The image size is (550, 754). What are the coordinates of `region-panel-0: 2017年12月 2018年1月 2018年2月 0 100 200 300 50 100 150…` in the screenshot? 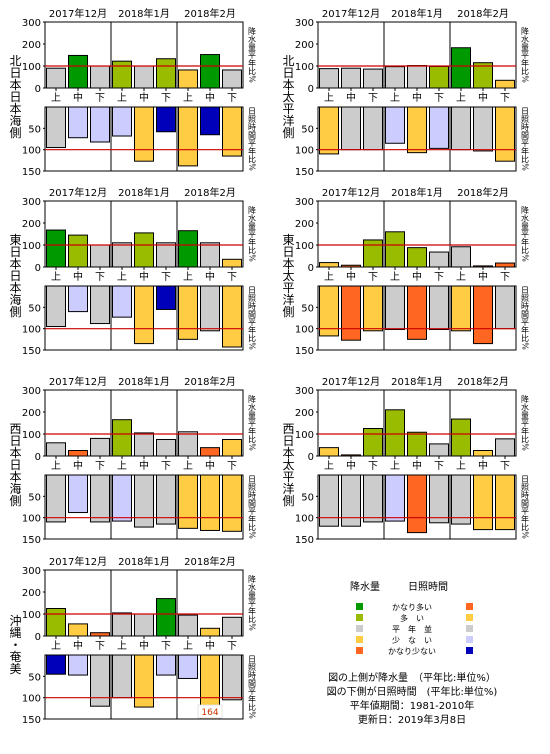 It's located at (132, 92).